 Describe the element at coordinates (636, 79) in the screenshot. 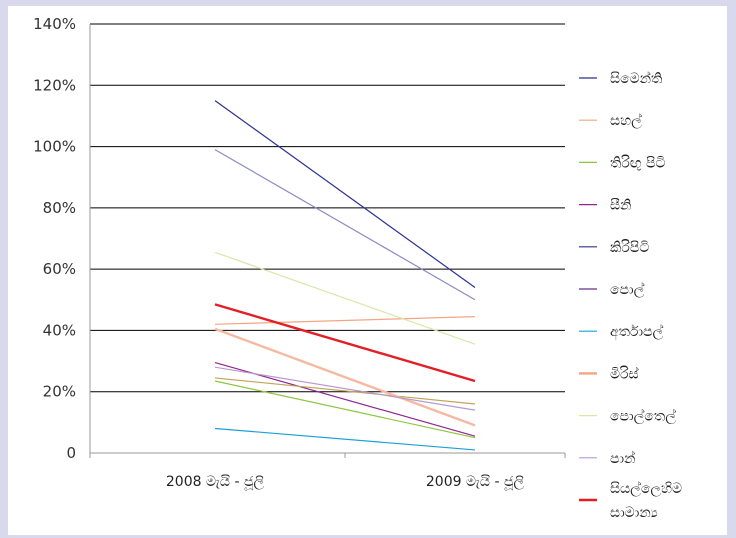

I see `legend-label: සිමෙන්ති` at that location.